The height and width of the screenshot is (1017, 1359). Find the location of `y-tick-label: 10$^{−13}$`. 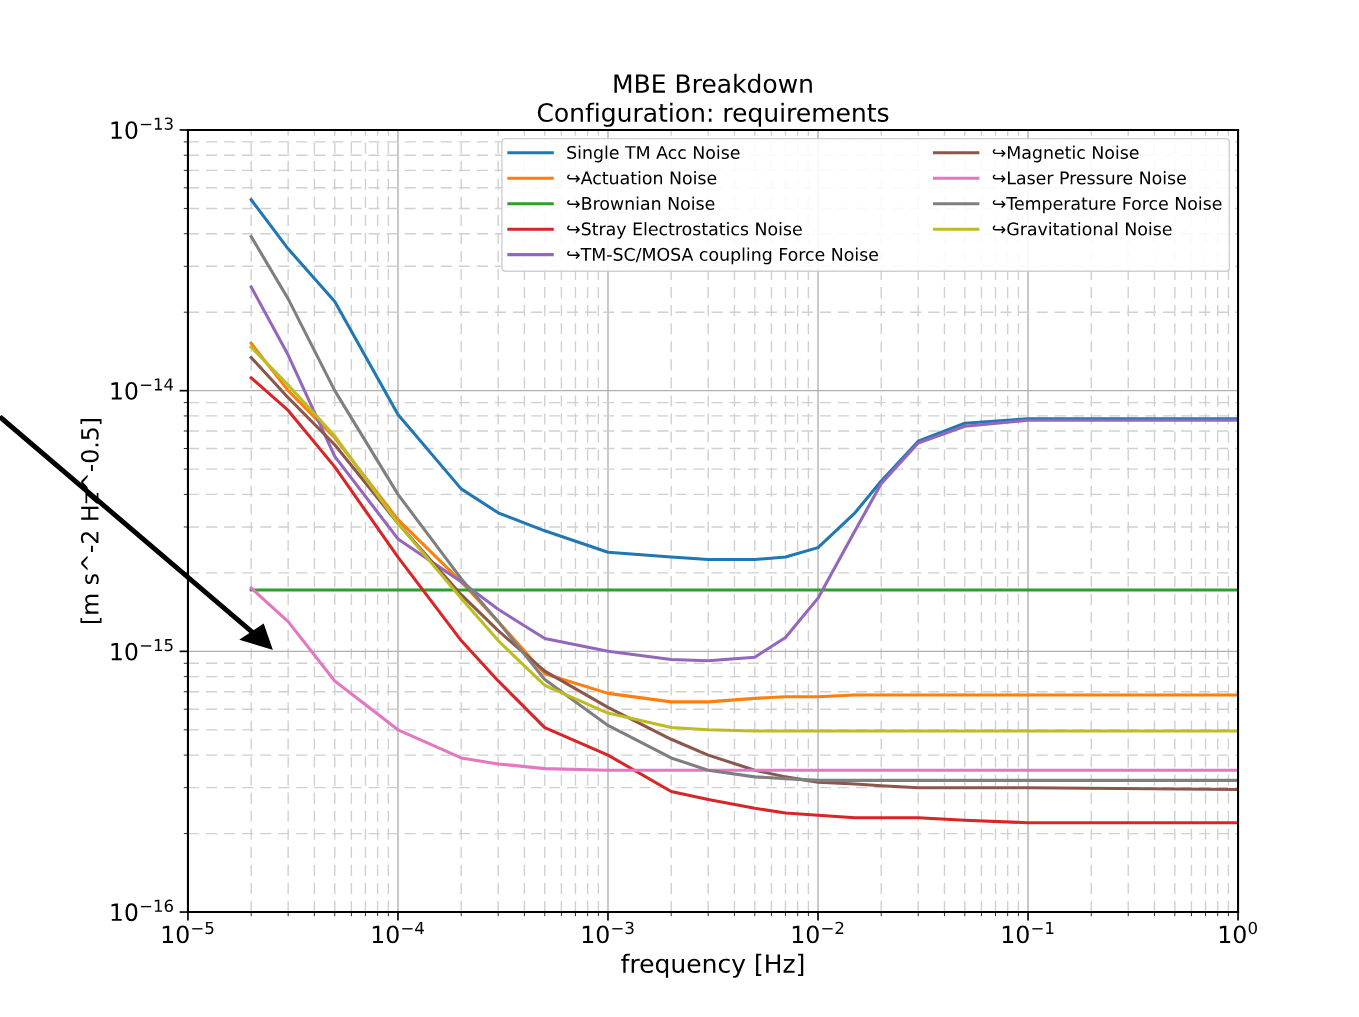

y-tick-label: 10$^{−13}$ is located at coordinates (142, 128).